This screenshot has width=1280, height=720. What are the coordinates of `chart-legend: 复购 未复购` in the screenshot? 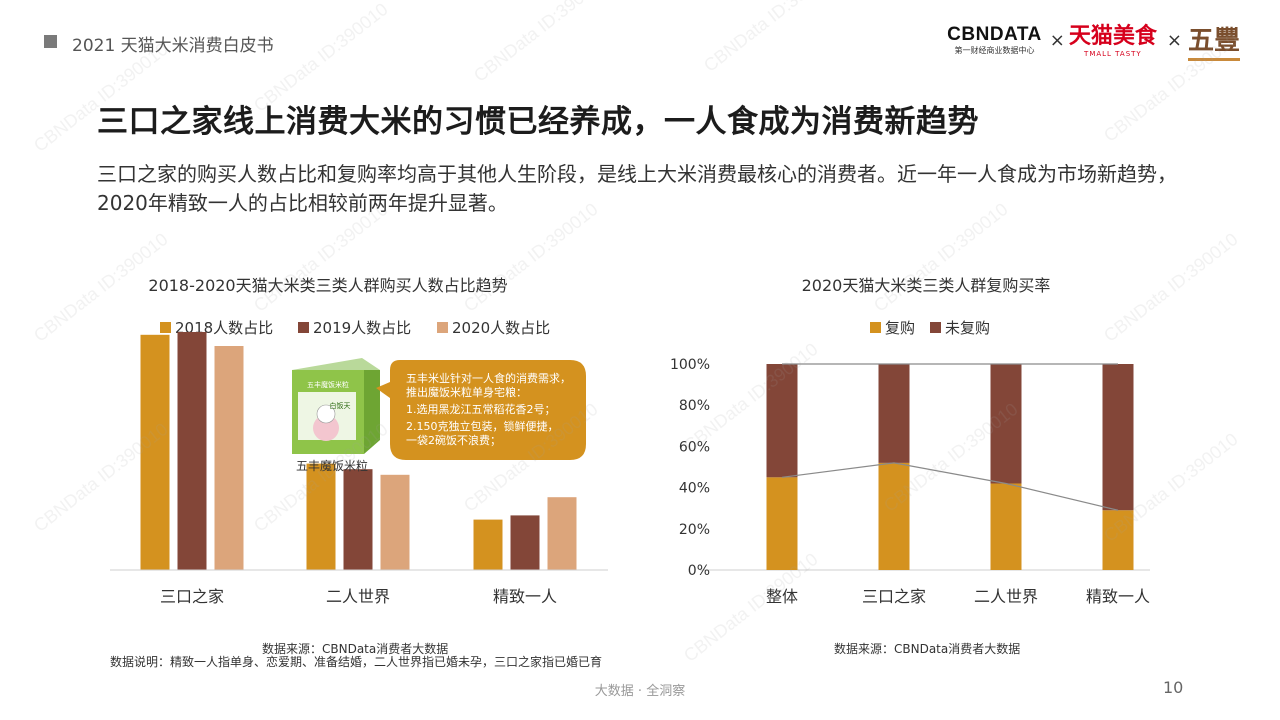 It's located at (930, 328).